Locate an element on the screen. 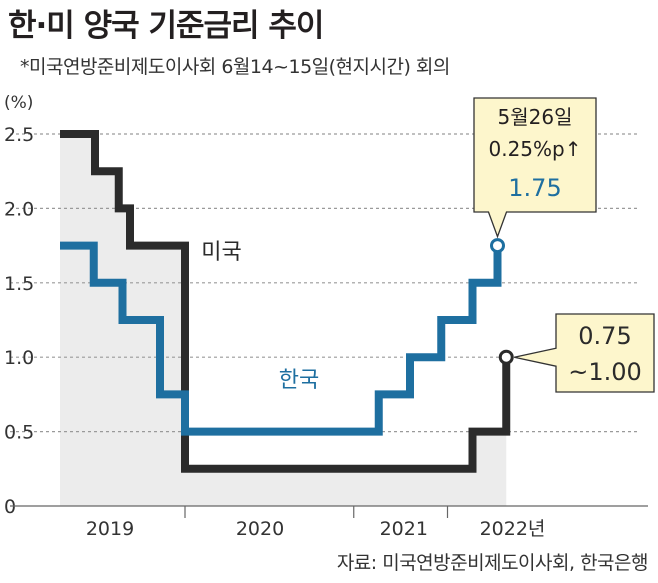  us-series-label: 미국 is located at coordinates (221, 252).